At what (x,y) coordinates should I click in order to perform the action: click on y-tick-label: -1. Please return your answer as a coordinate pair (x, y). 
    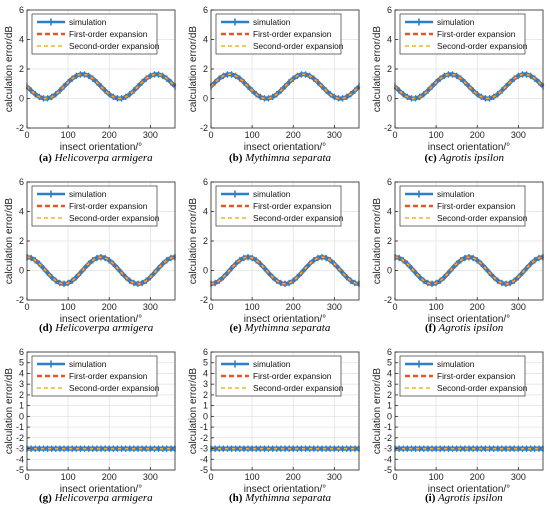
    Looking at the image, I should click on (20, 427).